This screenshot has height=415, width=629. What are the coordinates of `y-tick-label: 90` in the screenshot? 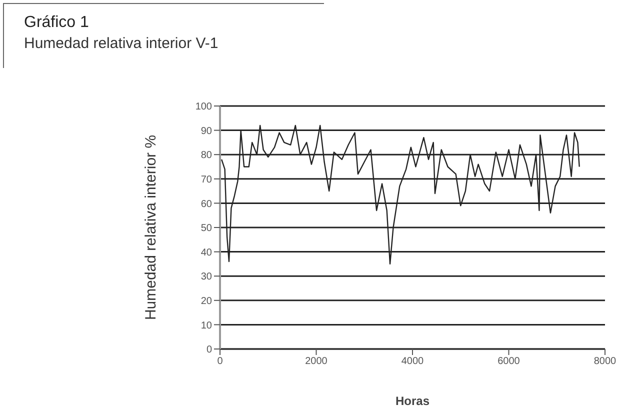 It's located at (206, 131).